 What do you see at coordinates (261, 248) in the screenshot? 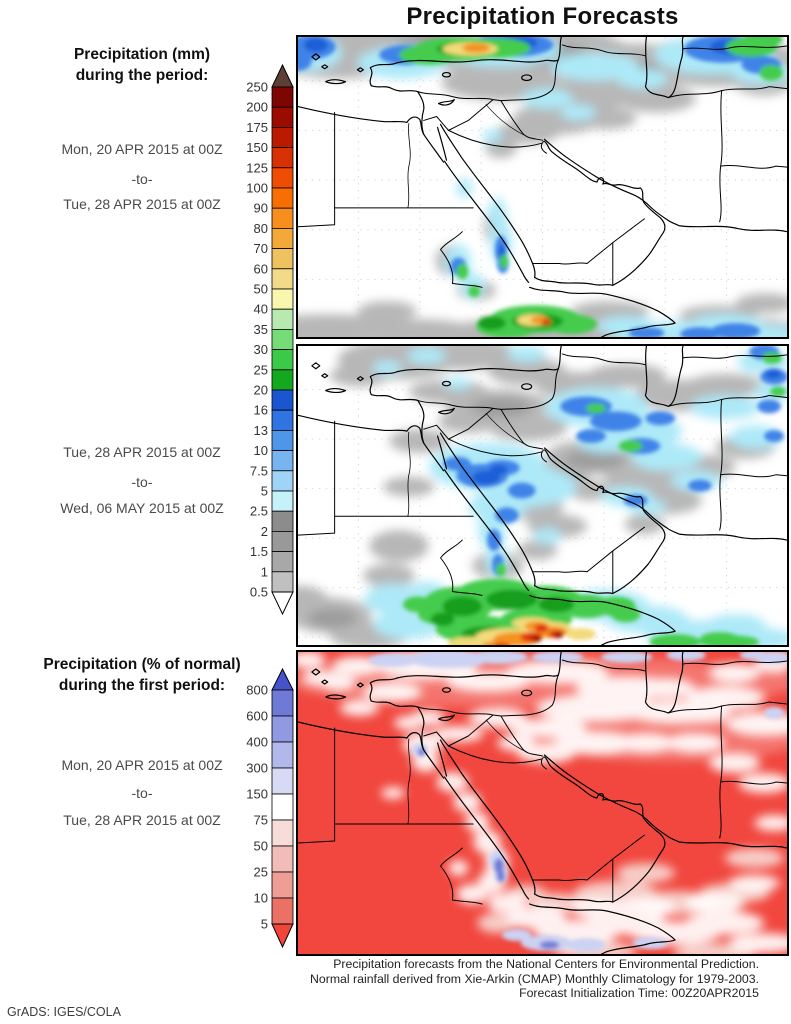
I see `legend-tick-label: 70` at bounding box center [261, 248].